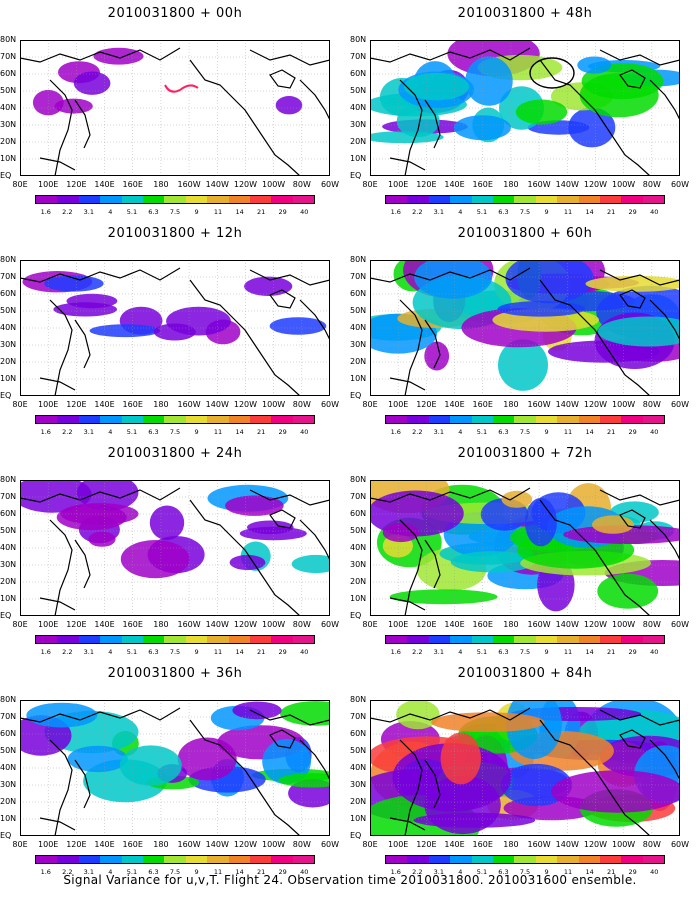 This screenshot has height=900, width=700. I want to click on longitude-label: 100W, so click(274, 844).